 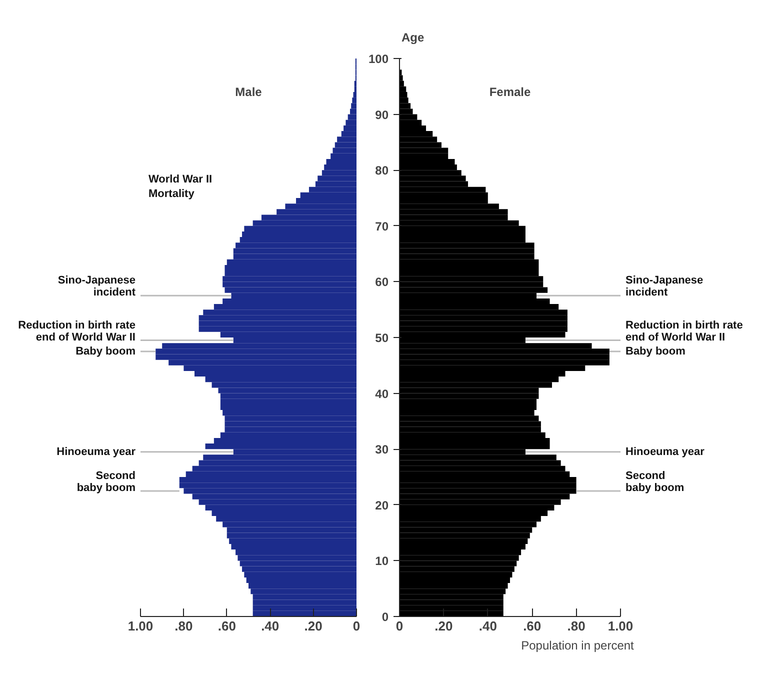 I want to click on annotation: World War II Mortality, so click(x=180, y=187).